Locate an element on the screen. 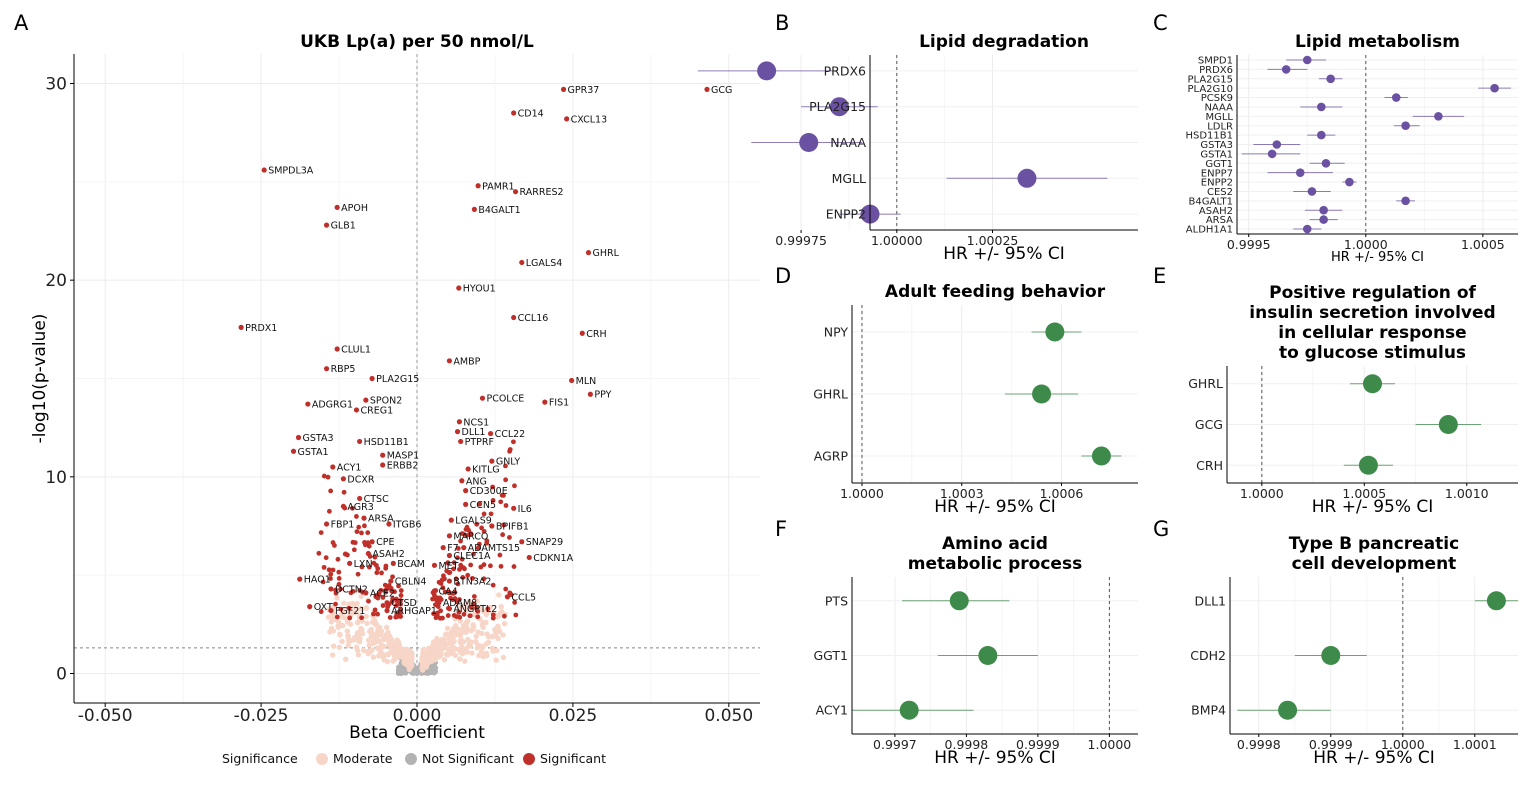 The height and width of the screenshot is (790, 1540). forest-row-label-acy1: ACY1 is located at coordinates (832, 710).